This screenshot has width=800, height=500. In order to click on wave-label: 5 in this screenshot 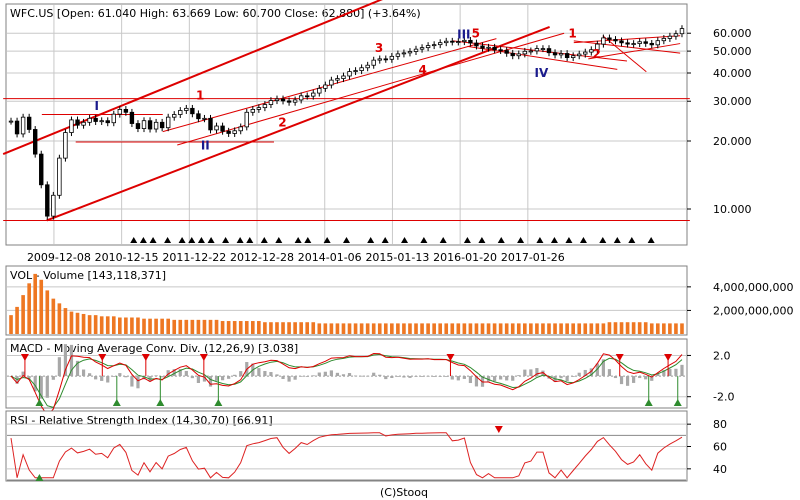, I will do `click(476, 33)`.